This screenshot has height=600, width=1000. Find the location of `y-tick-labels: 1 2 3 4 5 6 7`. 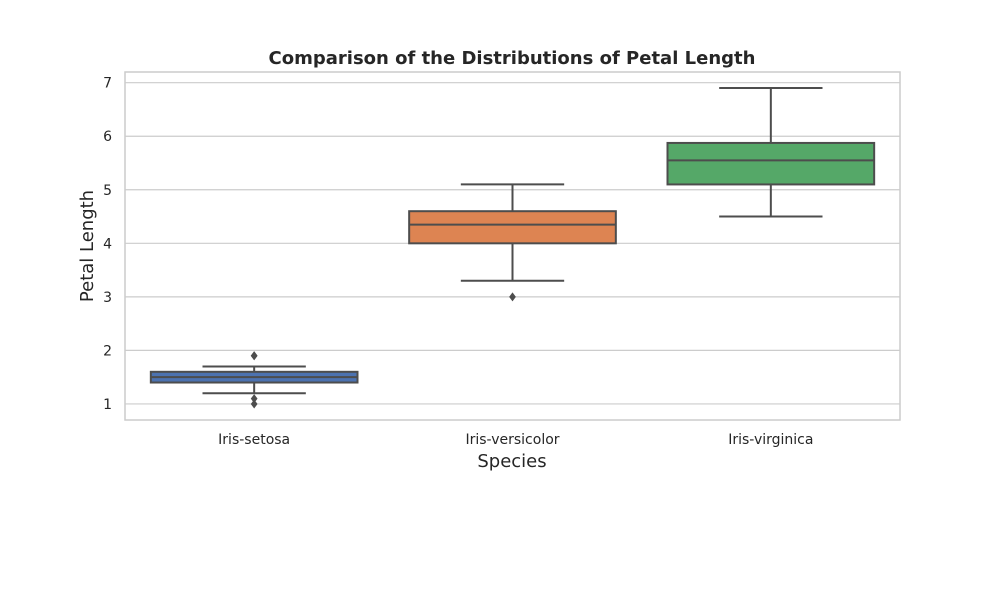

y-tick-labels: 1 2 3 4 5 6 7 is located at coordinates (107, 244).